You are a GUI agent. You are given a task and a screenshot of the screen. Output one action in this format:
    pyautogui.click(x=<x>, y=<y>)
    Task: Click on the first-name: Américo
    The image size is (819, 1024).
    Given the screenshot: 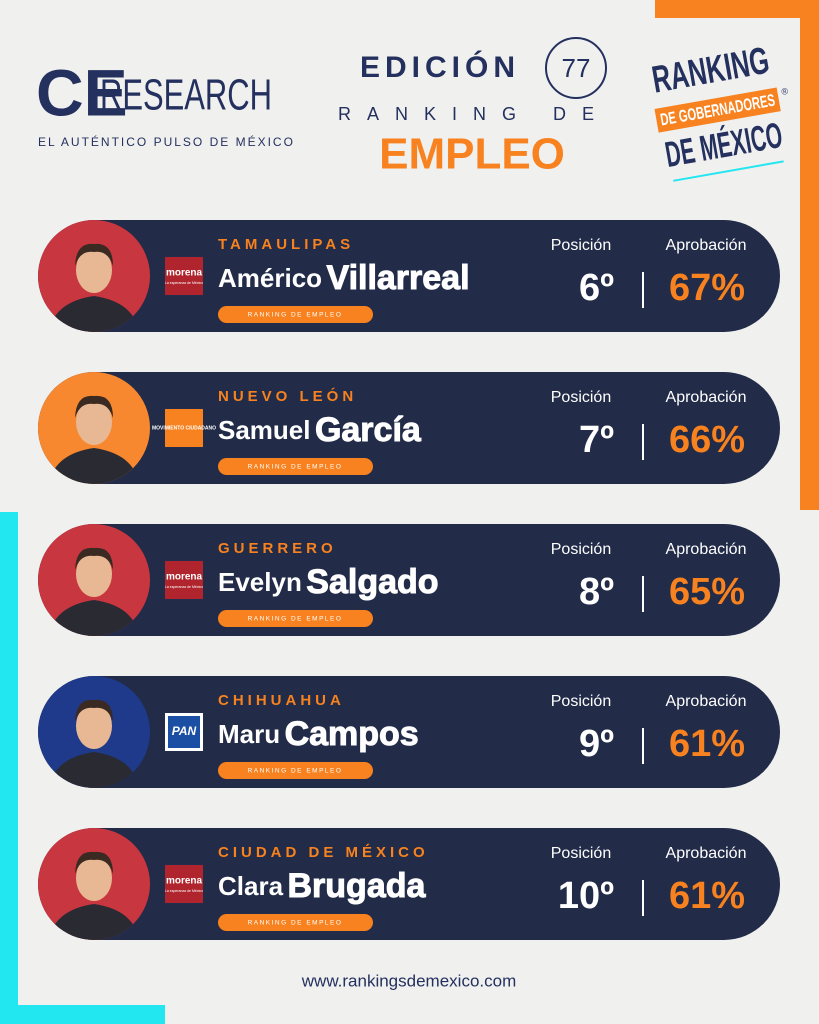 What is the action you would take?
    pyautogui.click(x=270, y=278)
    